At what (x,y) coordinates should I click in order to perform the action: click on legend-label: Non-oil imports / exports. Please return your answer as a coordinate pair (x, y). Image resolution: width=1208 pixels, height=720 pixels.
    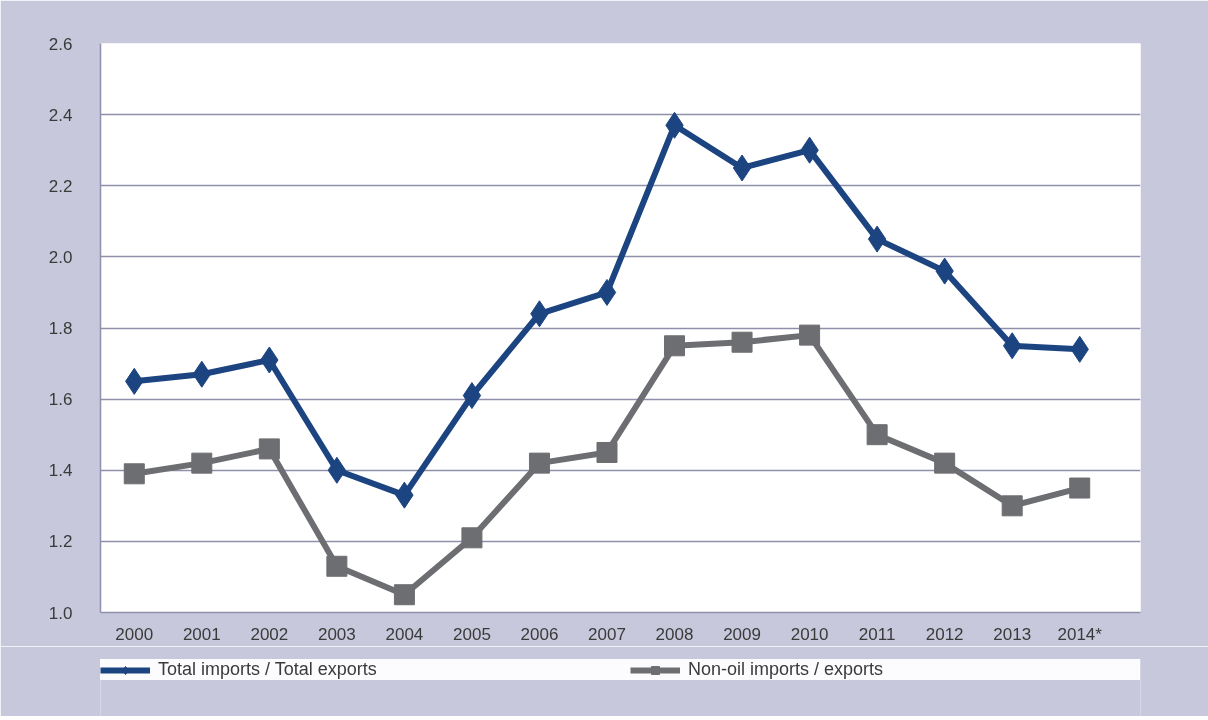
    Looking at the image, I should click on (786, 669).